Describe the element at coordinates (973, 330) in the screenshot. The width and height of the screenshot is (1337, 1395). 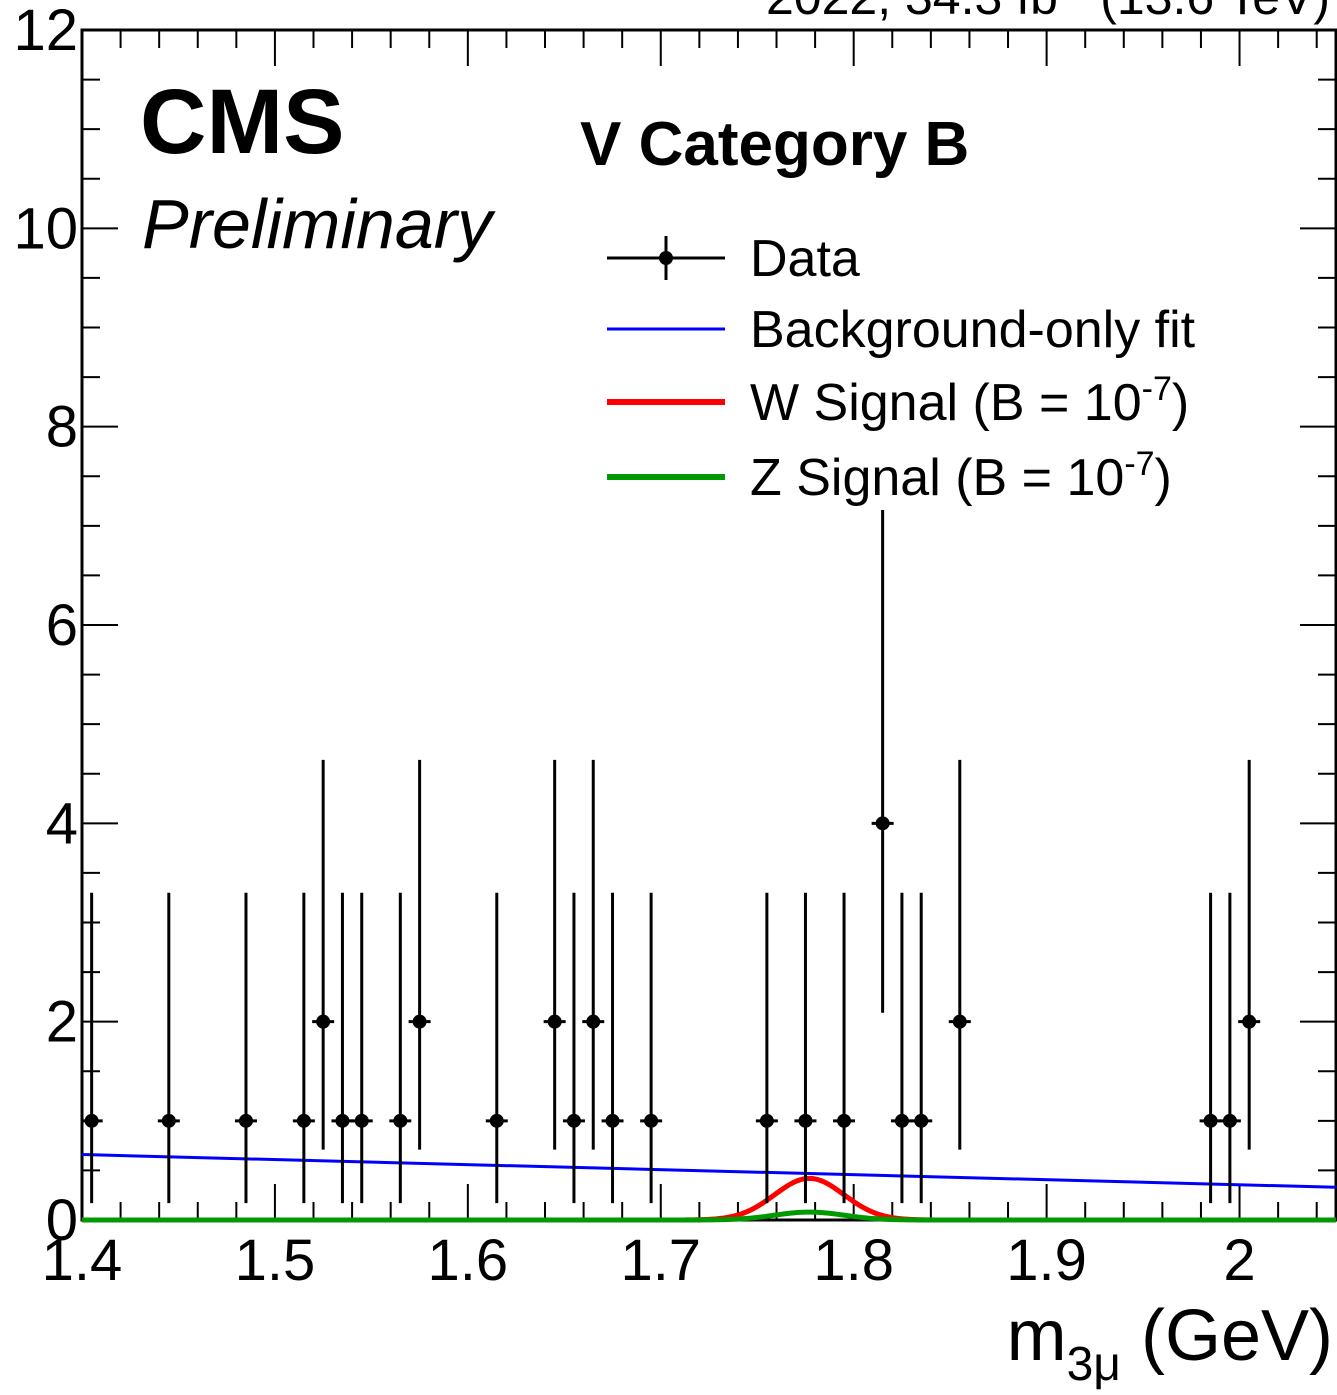
I see `legend-label-bkg: Background-only fit` at that location.